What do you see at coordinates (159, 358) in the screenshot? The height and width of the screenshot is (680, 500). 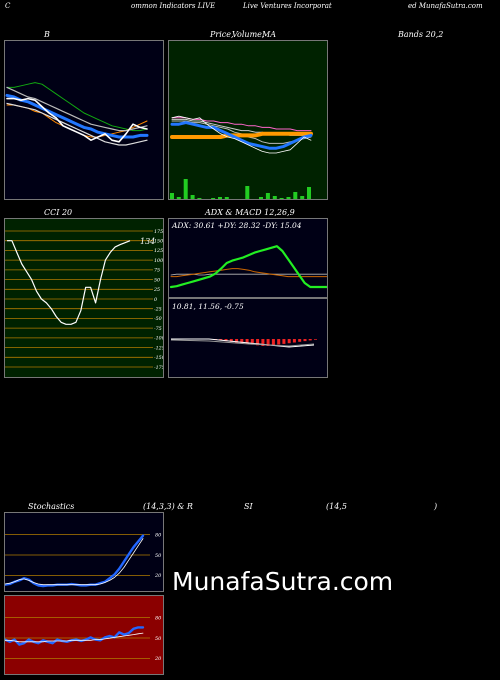 I see `cci-tick-label: -150` at bounding box center [159, 358].